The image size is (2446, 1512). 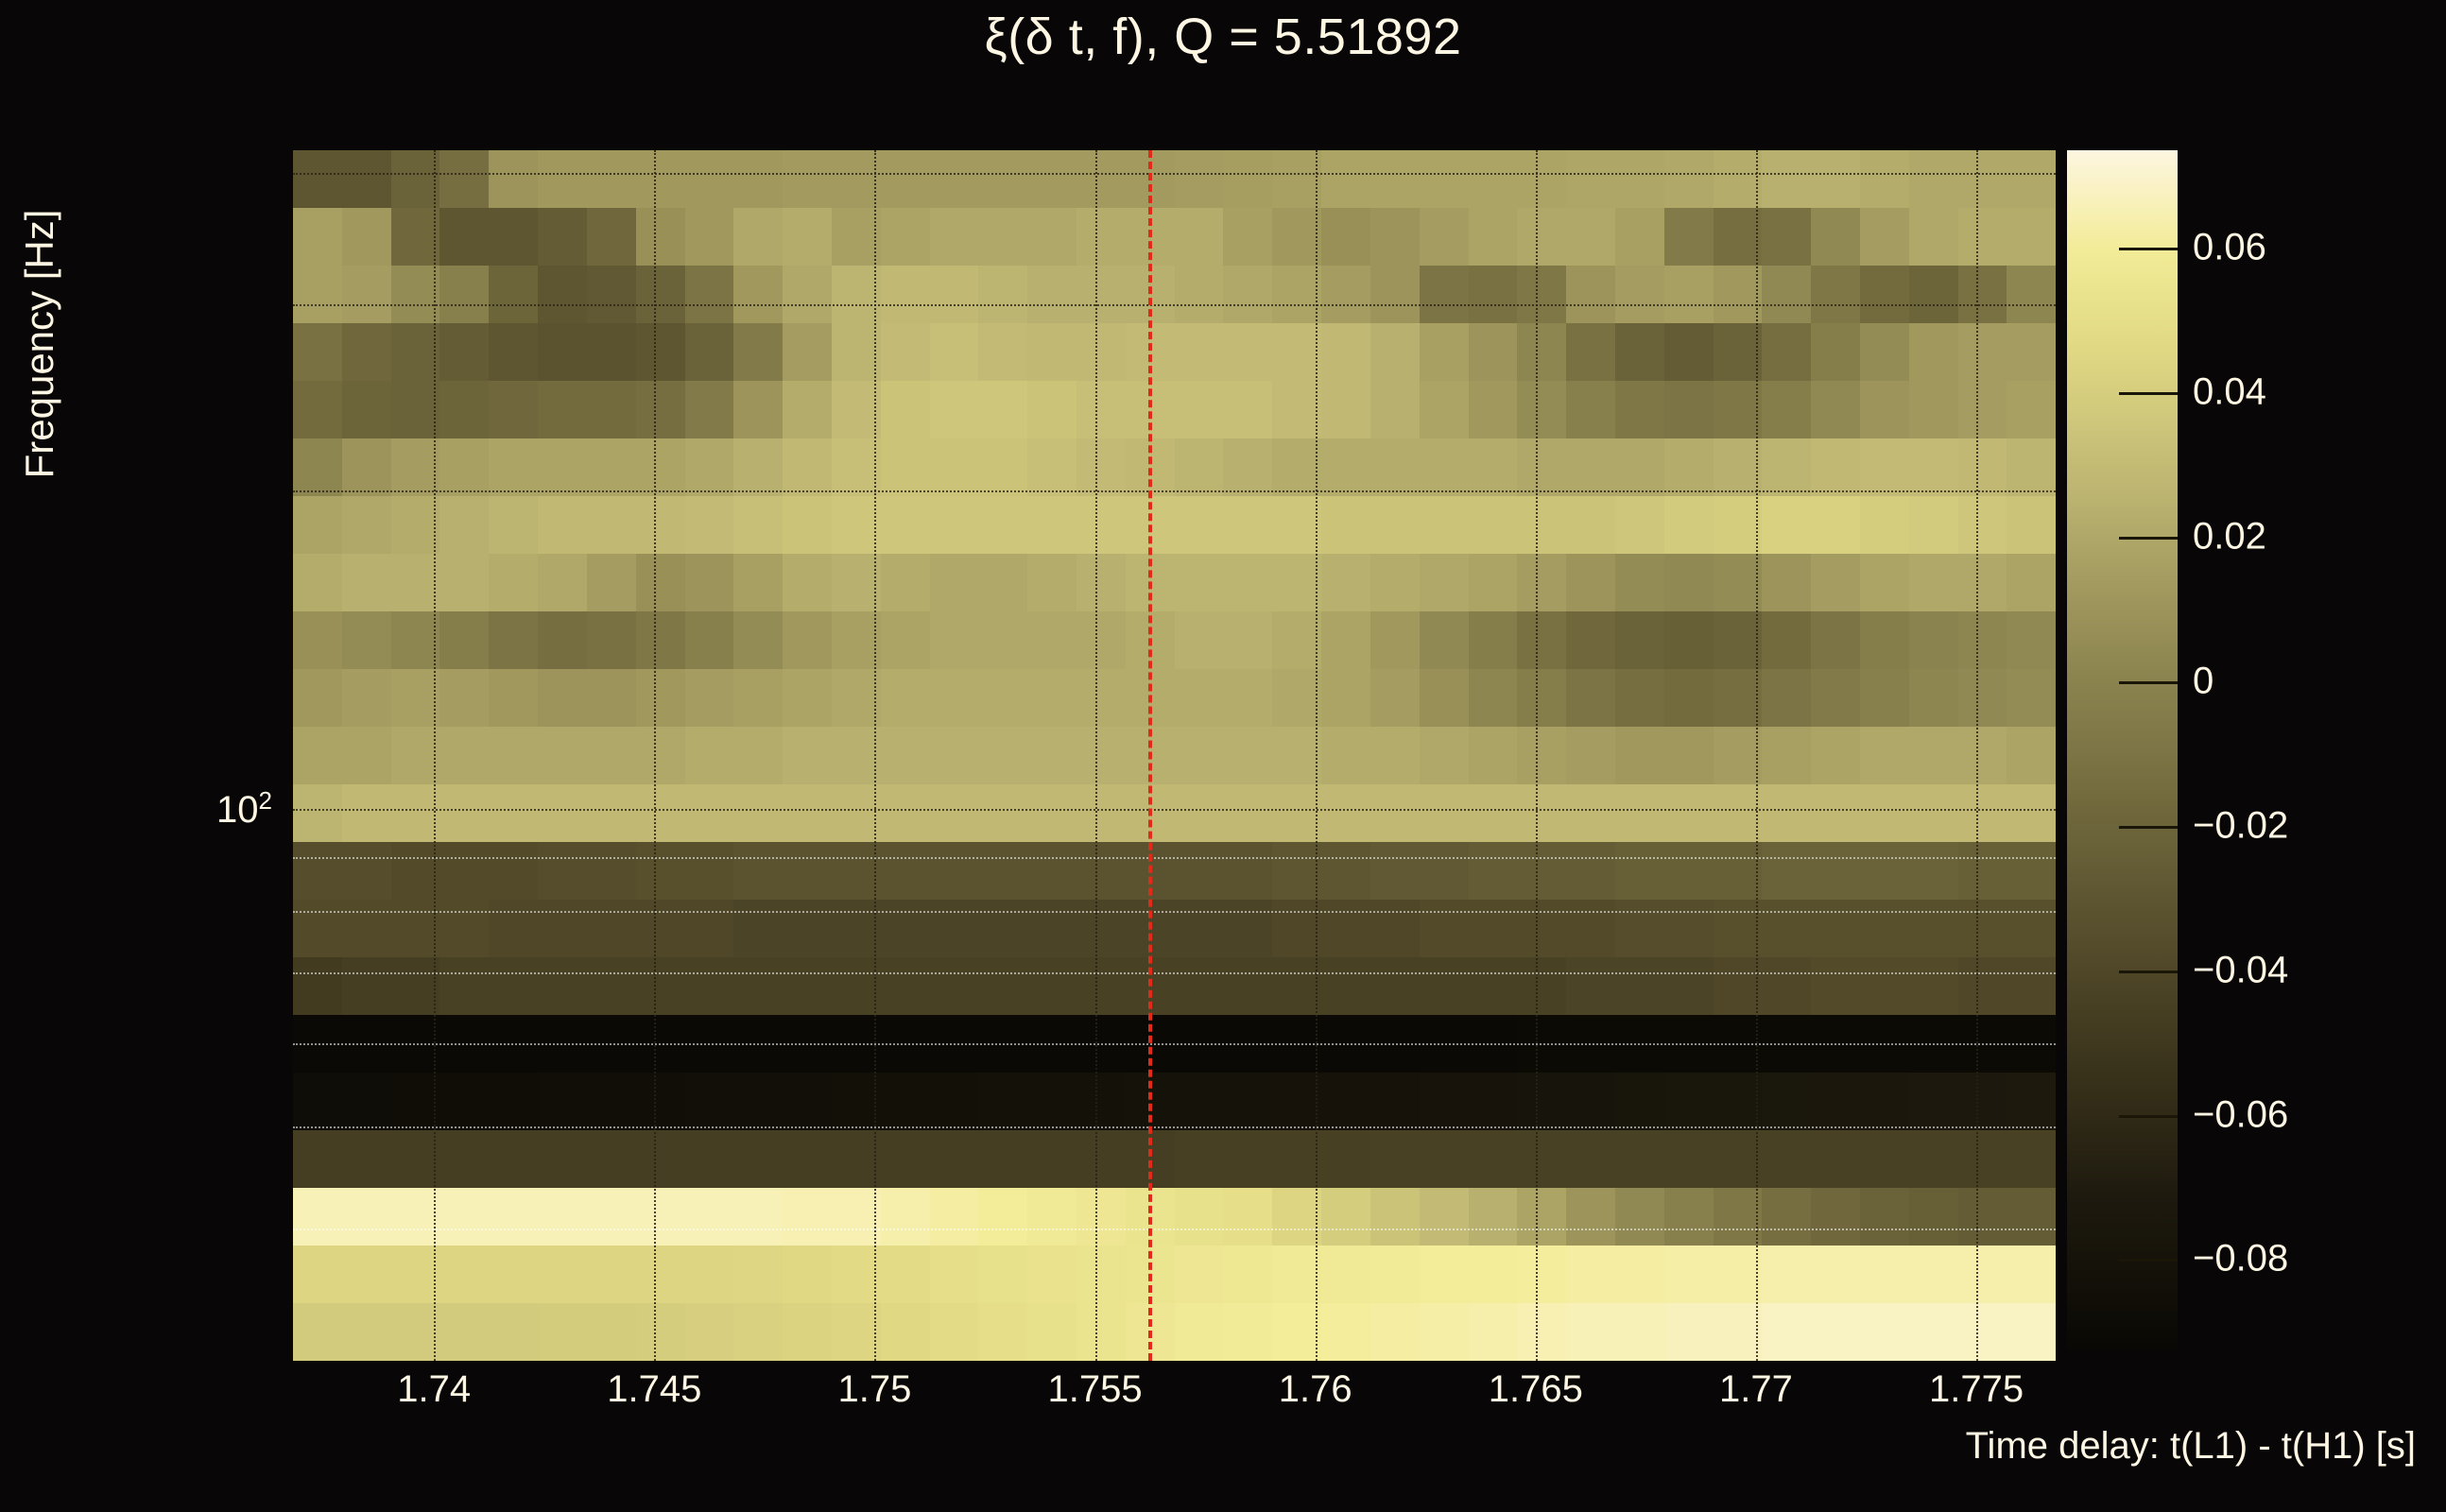 I want to click on heatmap-row, so click(x=1174, y=928).